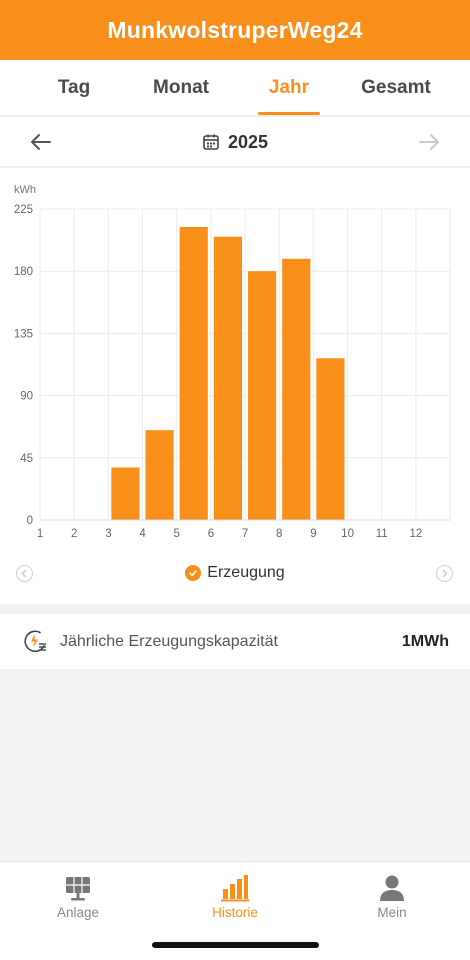  Describe the element at coordinates (235, 888) in the screenshot. I see `bar-chart-icon` at that location.